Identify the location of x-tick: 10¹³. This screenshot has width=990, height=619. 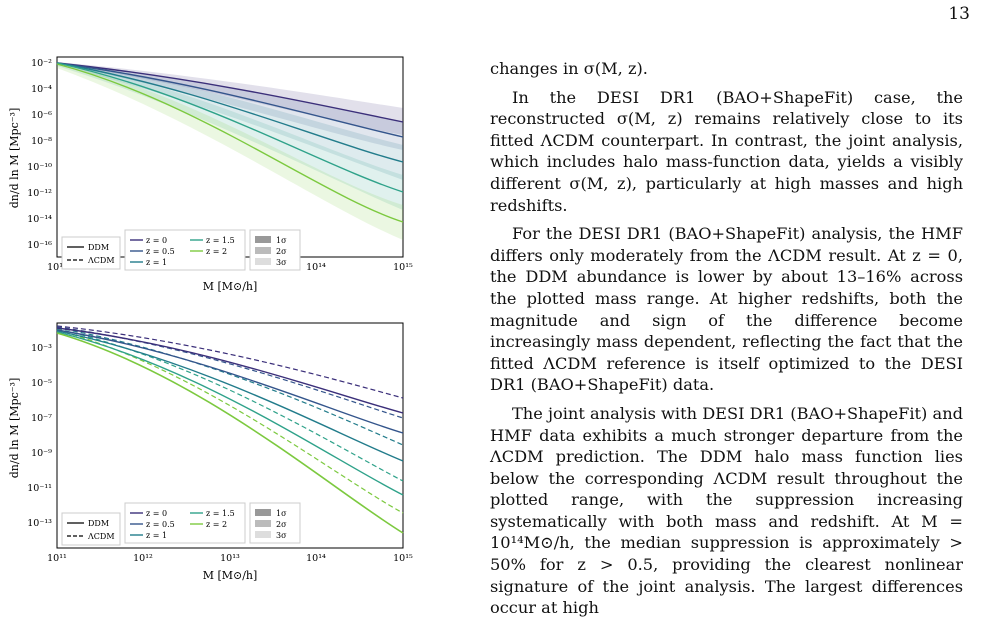
(230, 558).